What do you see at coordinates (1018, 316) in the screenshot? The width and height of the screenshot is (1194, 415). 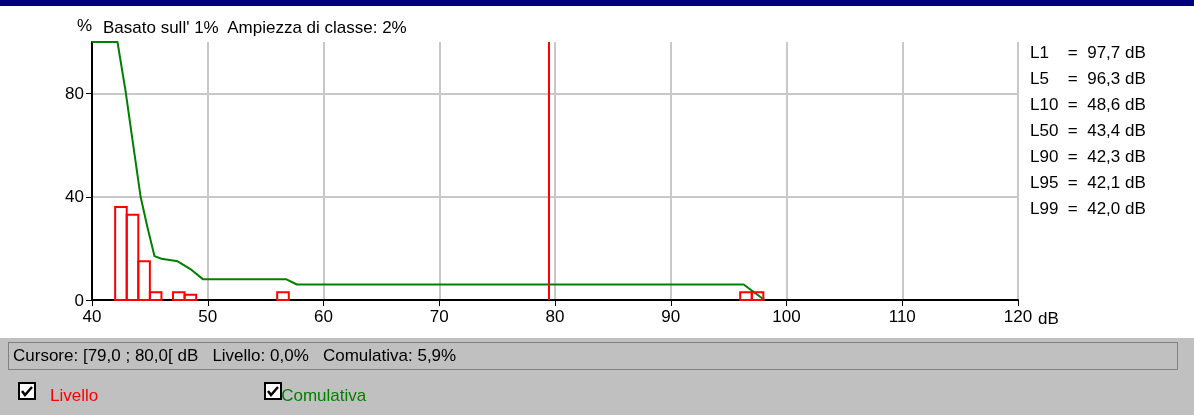 I see `x-tick-label: 120` at bounding box center [1018, 316].